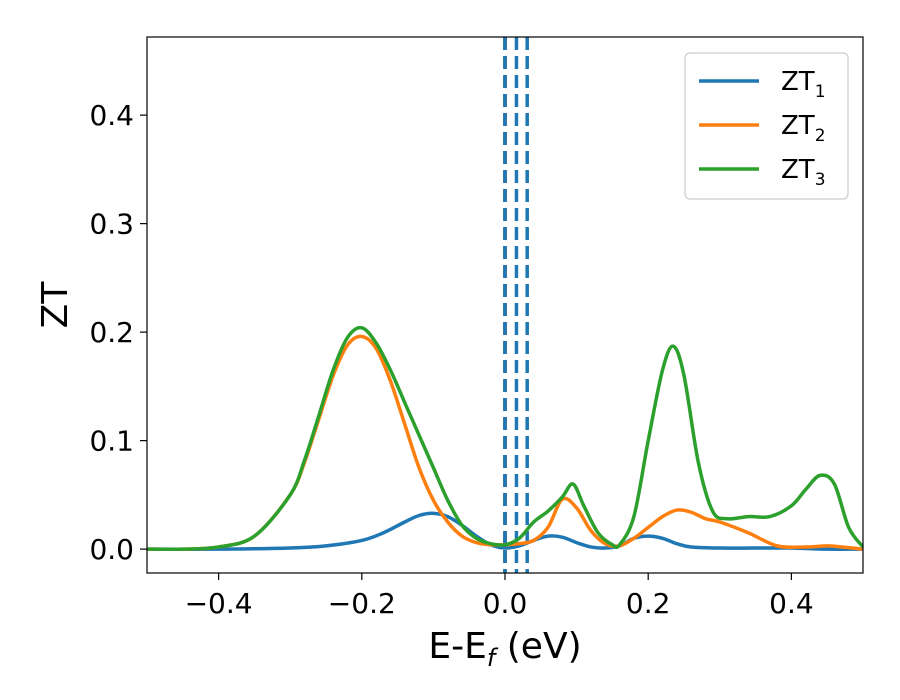 Image resolution: width=900 pixels, height=700 pixels. Describe the element at coordinates (766, 126) in the screenshot. I see `legend-box` at that location.